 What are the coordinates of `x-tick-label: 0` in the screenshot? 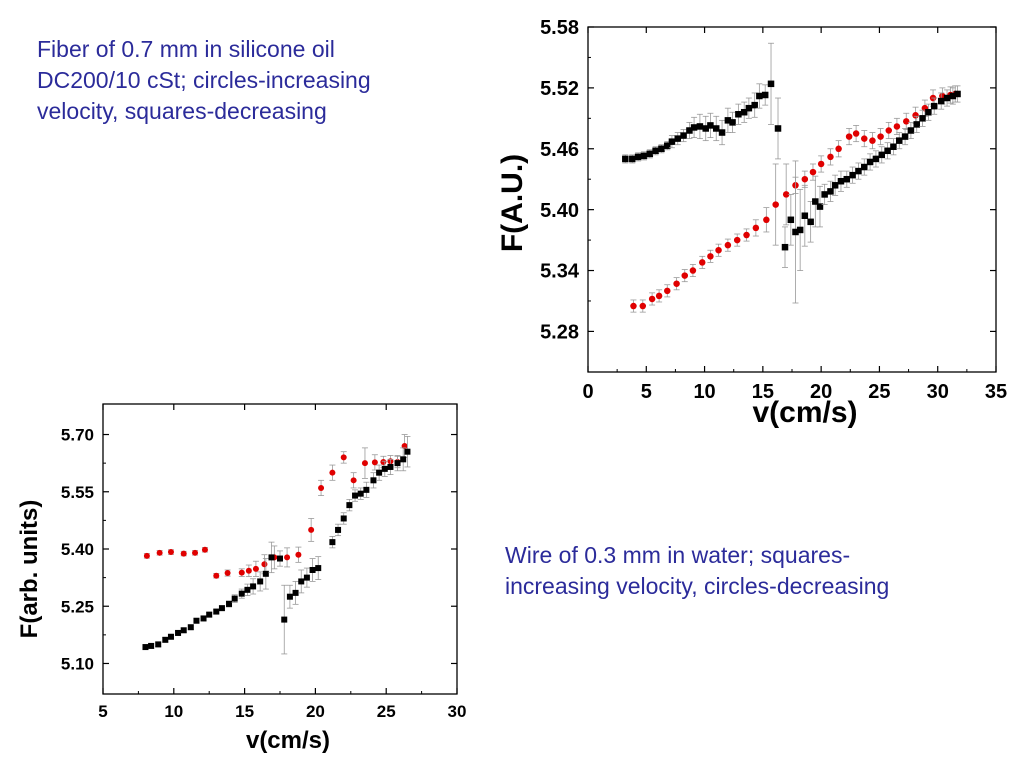 It's located at (587, 392).